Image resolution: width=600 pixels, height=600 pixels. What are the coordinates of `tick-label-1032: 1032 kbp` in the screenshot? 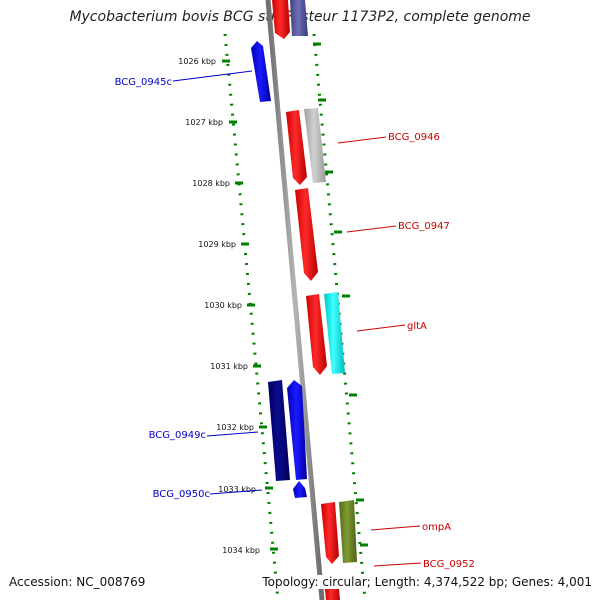 It's located at (235, 427).